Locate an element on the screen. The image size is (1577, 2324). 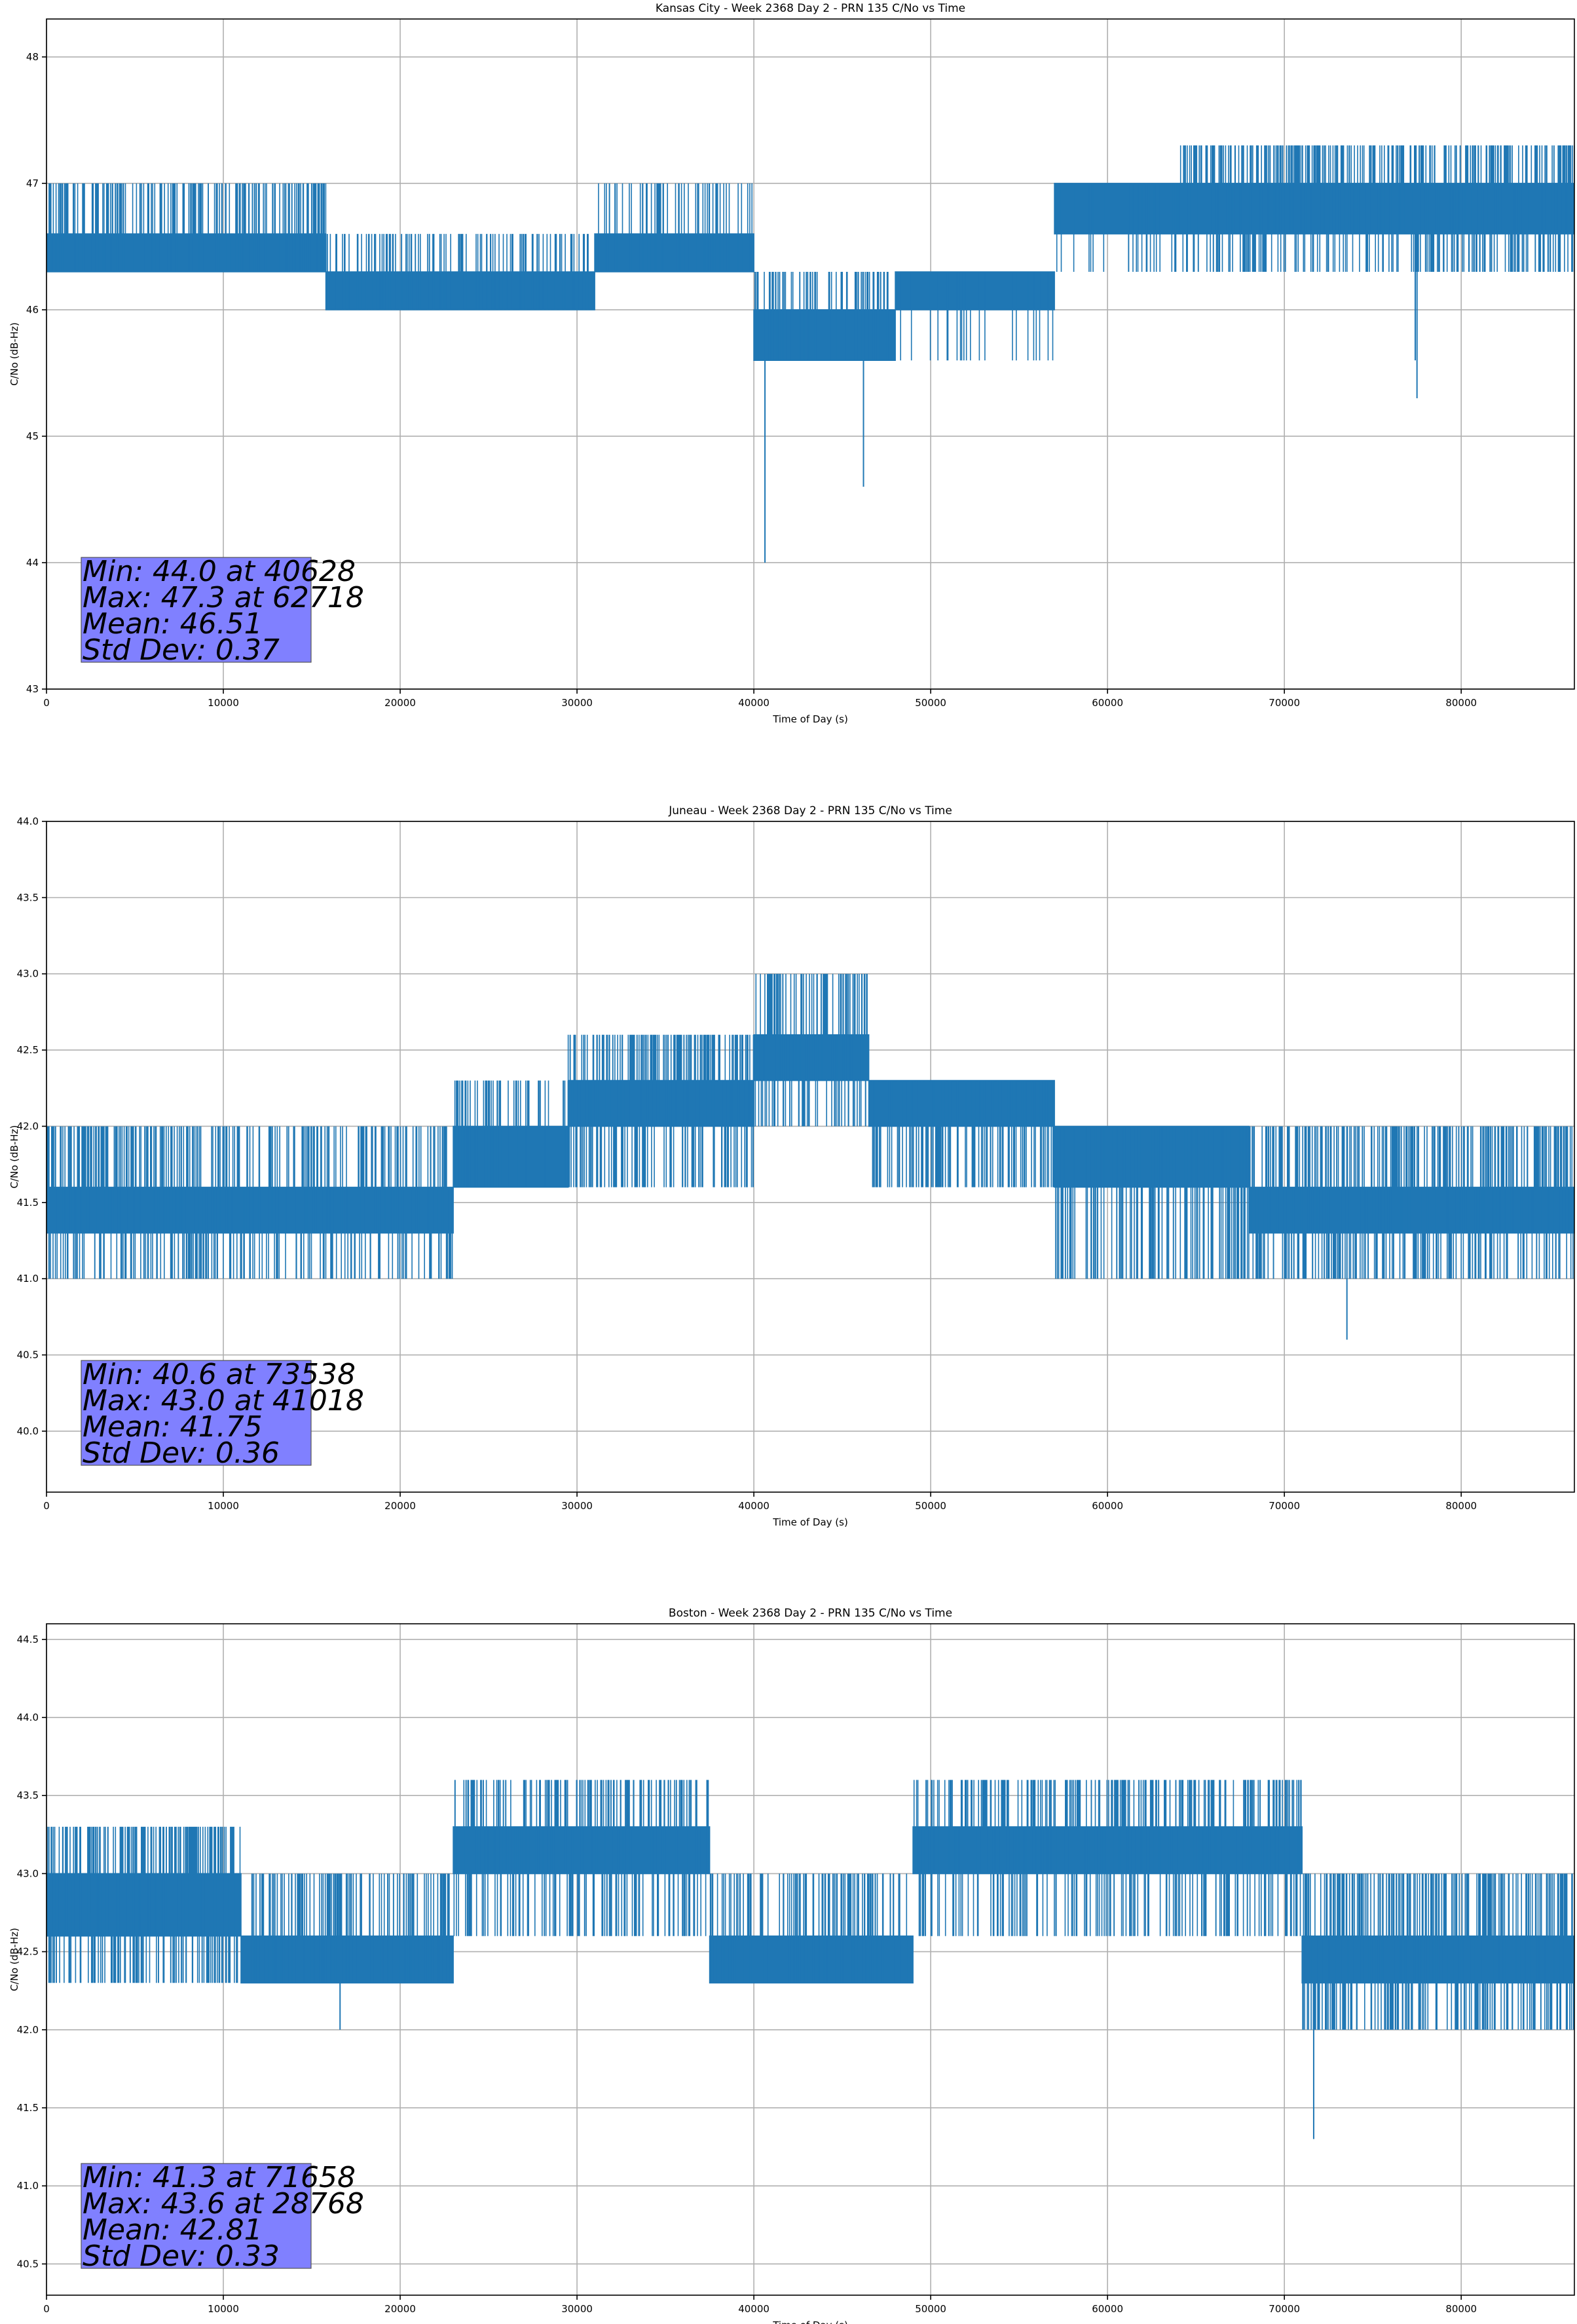
y-tick-label: 46 is located at coordinates (32, 310).